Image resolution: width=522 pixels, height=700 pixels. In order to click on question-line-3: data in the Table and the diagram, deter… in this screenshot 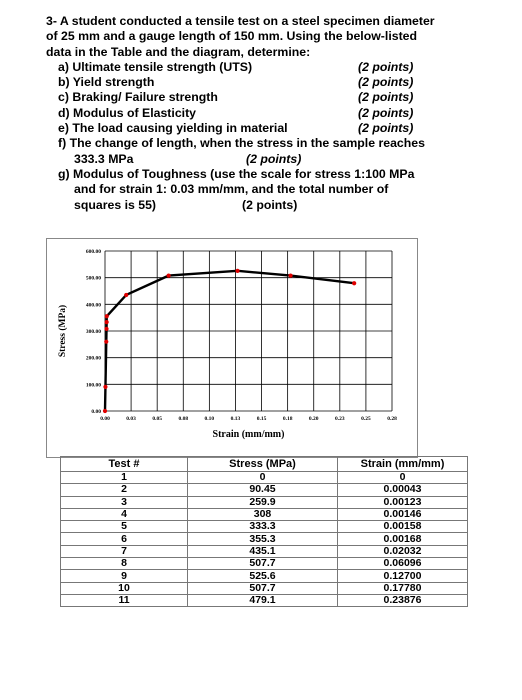, I will do `click(178, 51)`.